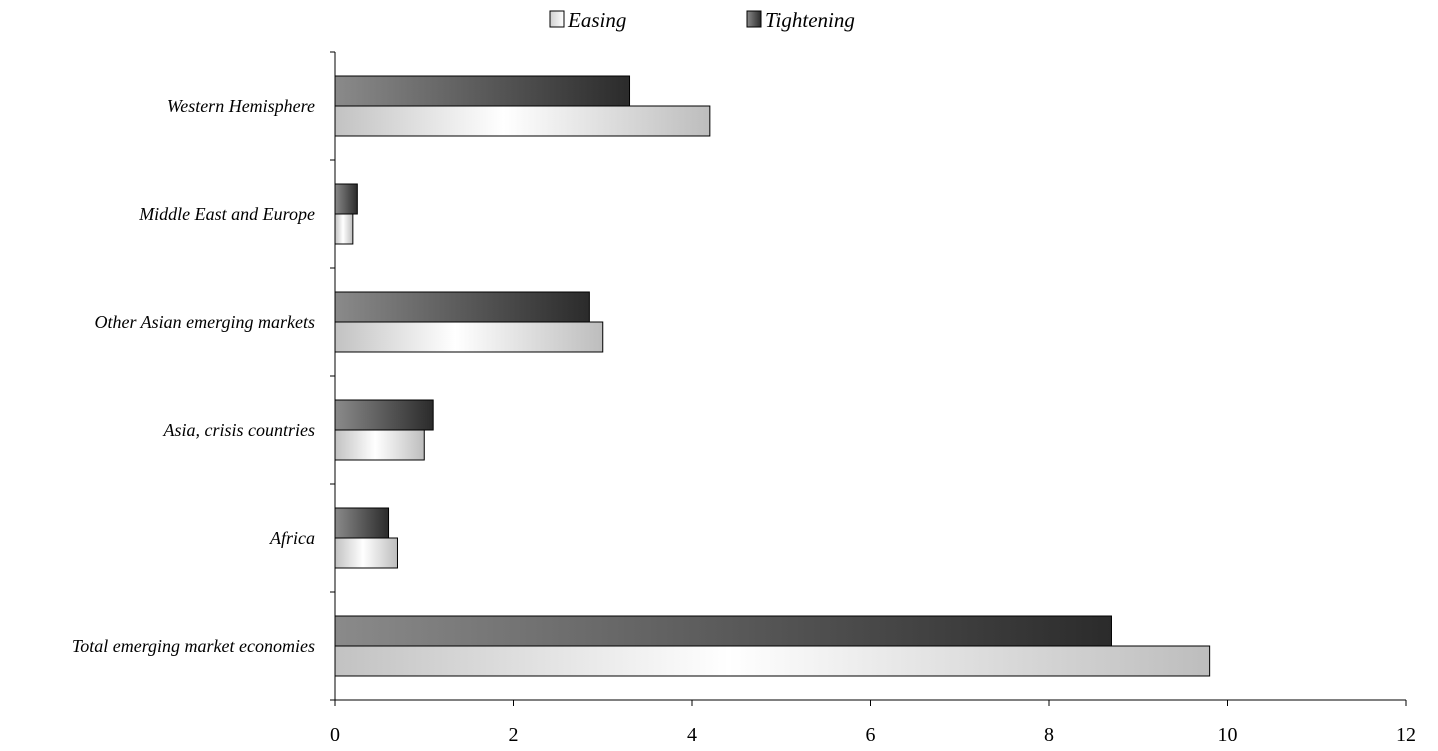 Image resolution: width=1438 pixels, height=751 pixels. I want to click on x-tick-label: 12, so click(1406, 735).